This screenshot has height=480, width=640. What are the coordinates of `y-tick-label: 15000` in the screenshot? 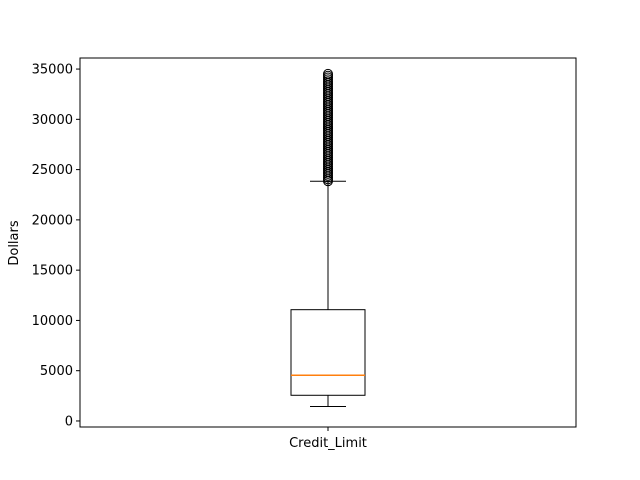 It's located at (52, 271).